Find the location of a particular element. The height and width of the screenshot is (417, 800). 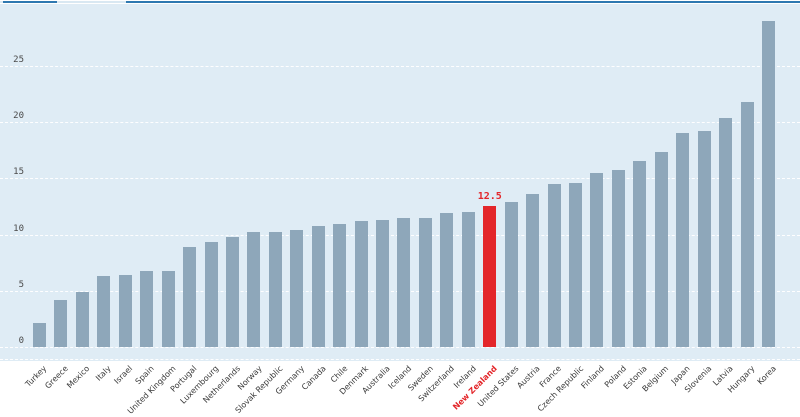

bar-japan is located at coordinates (683, 240).